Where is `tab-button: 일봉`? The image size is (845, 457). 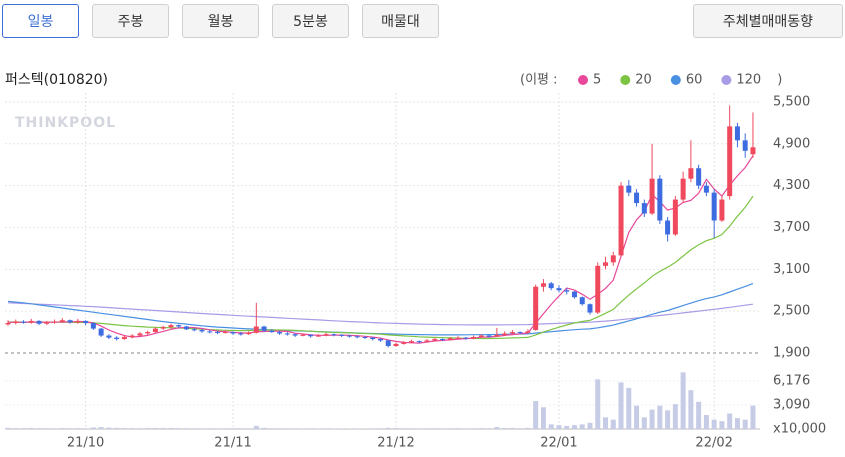 tab-button: 일봉 is located at coordinates (40, 21).